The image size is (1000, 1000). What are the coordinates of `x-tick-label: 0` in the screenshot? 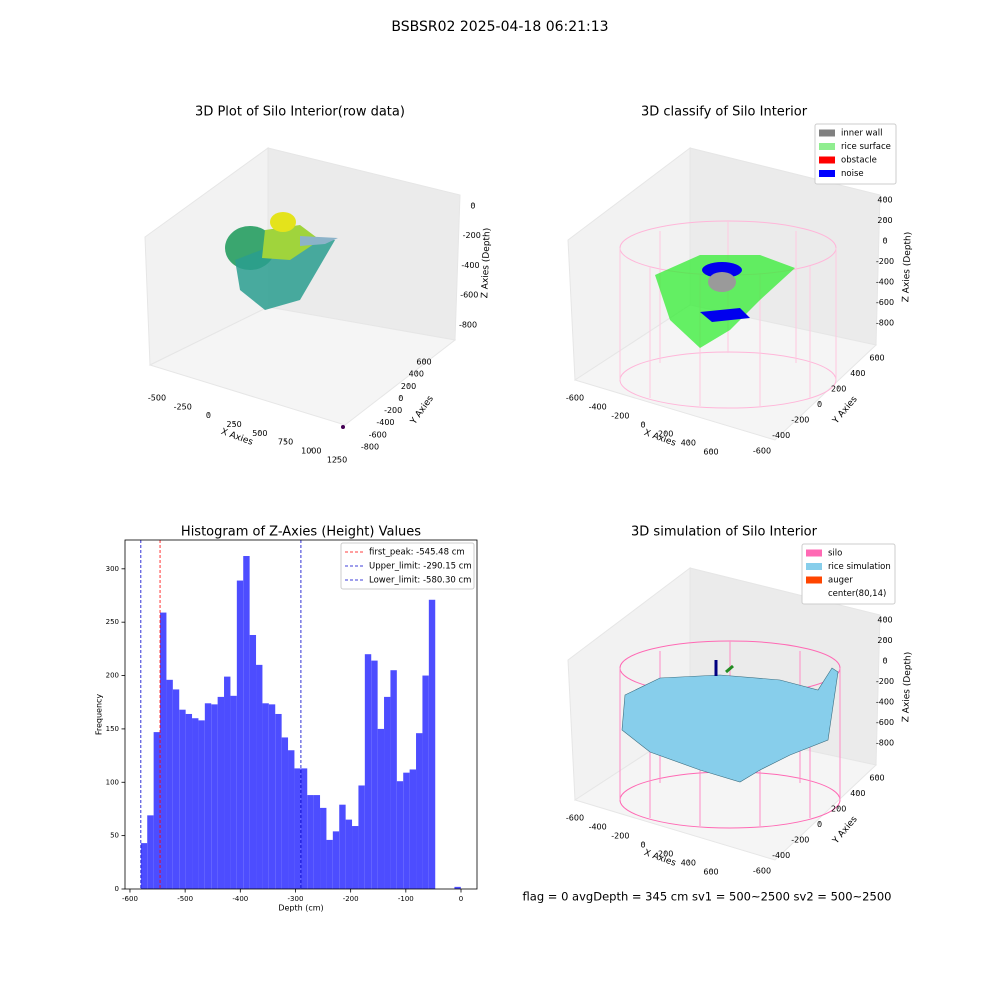 It's located at (461, 899).